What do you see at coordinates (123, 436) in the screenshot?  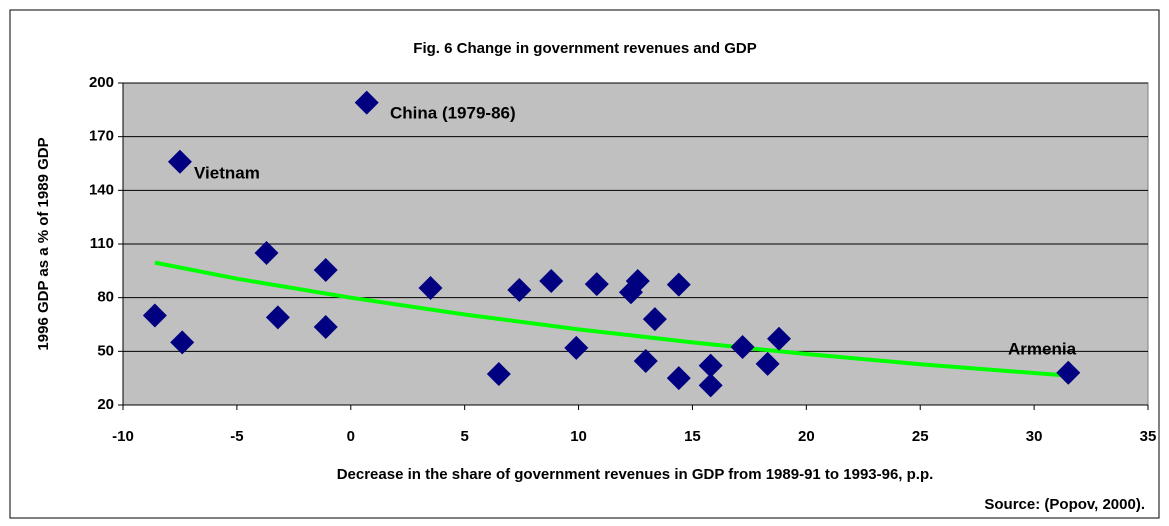 I see `x-tick-label: -10` at bounding box center [123, 436].